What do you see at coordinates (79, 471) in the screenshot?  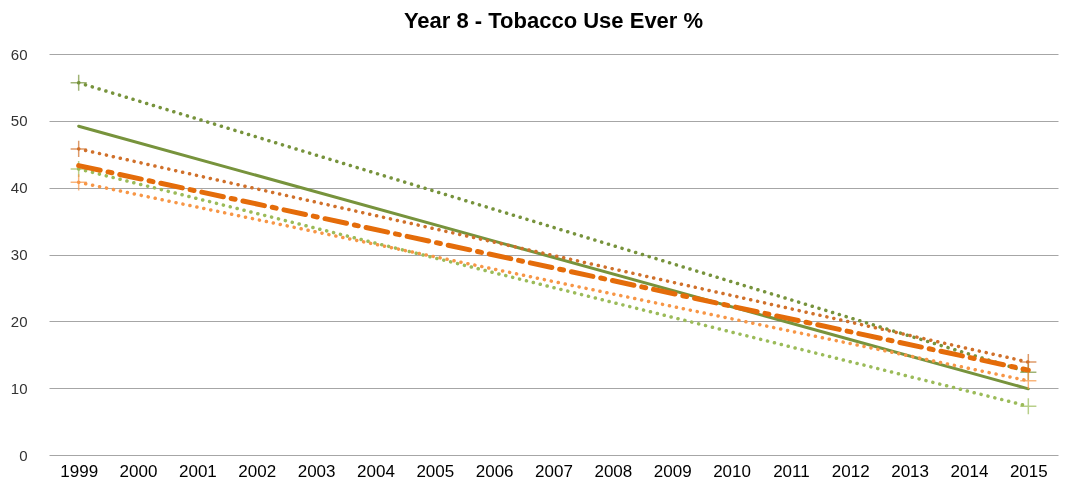 I see `x-tick-label: 1999` at bounding box center [79, 471].